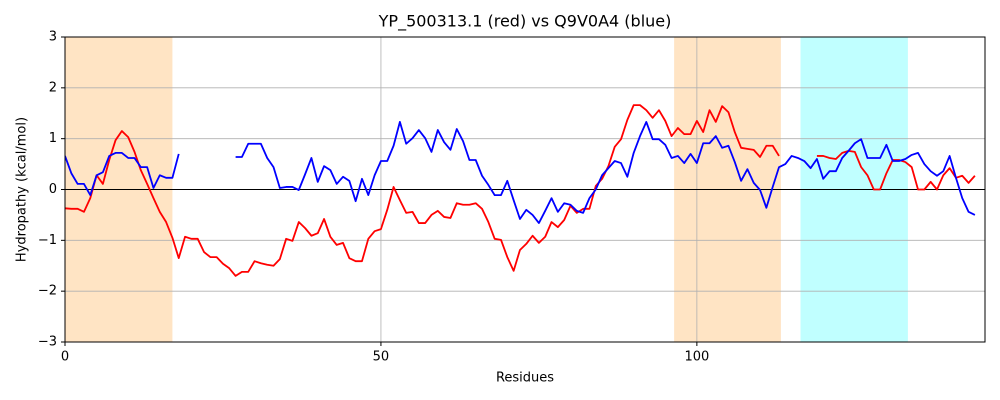  Describe the element at coordinates (696, 357) in the screenshot. I see `x-tick-label: 100` at that location.